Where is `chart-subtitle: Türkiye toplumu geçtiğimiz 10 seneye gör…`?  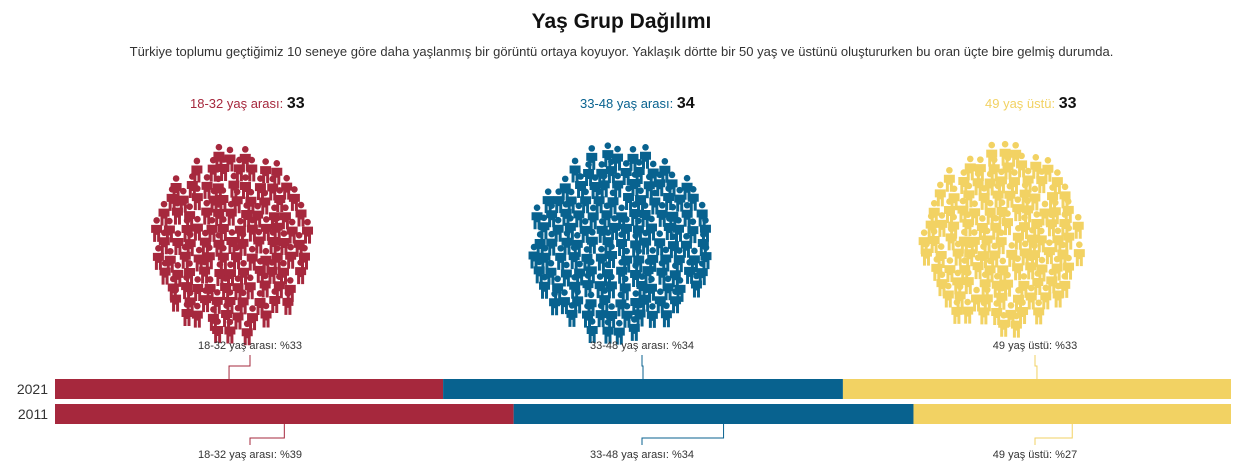
chart-subtitle: Türkiye toplumu geçtiğimiz 10 seneye gör… is located at coordinates (621, 51).